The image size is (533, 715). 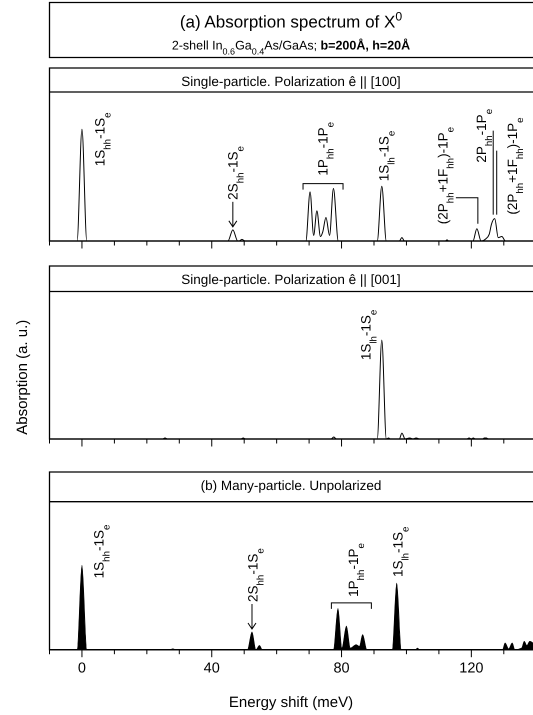 I want to click on x-tick-label: 120, so click(x=471, y=668).